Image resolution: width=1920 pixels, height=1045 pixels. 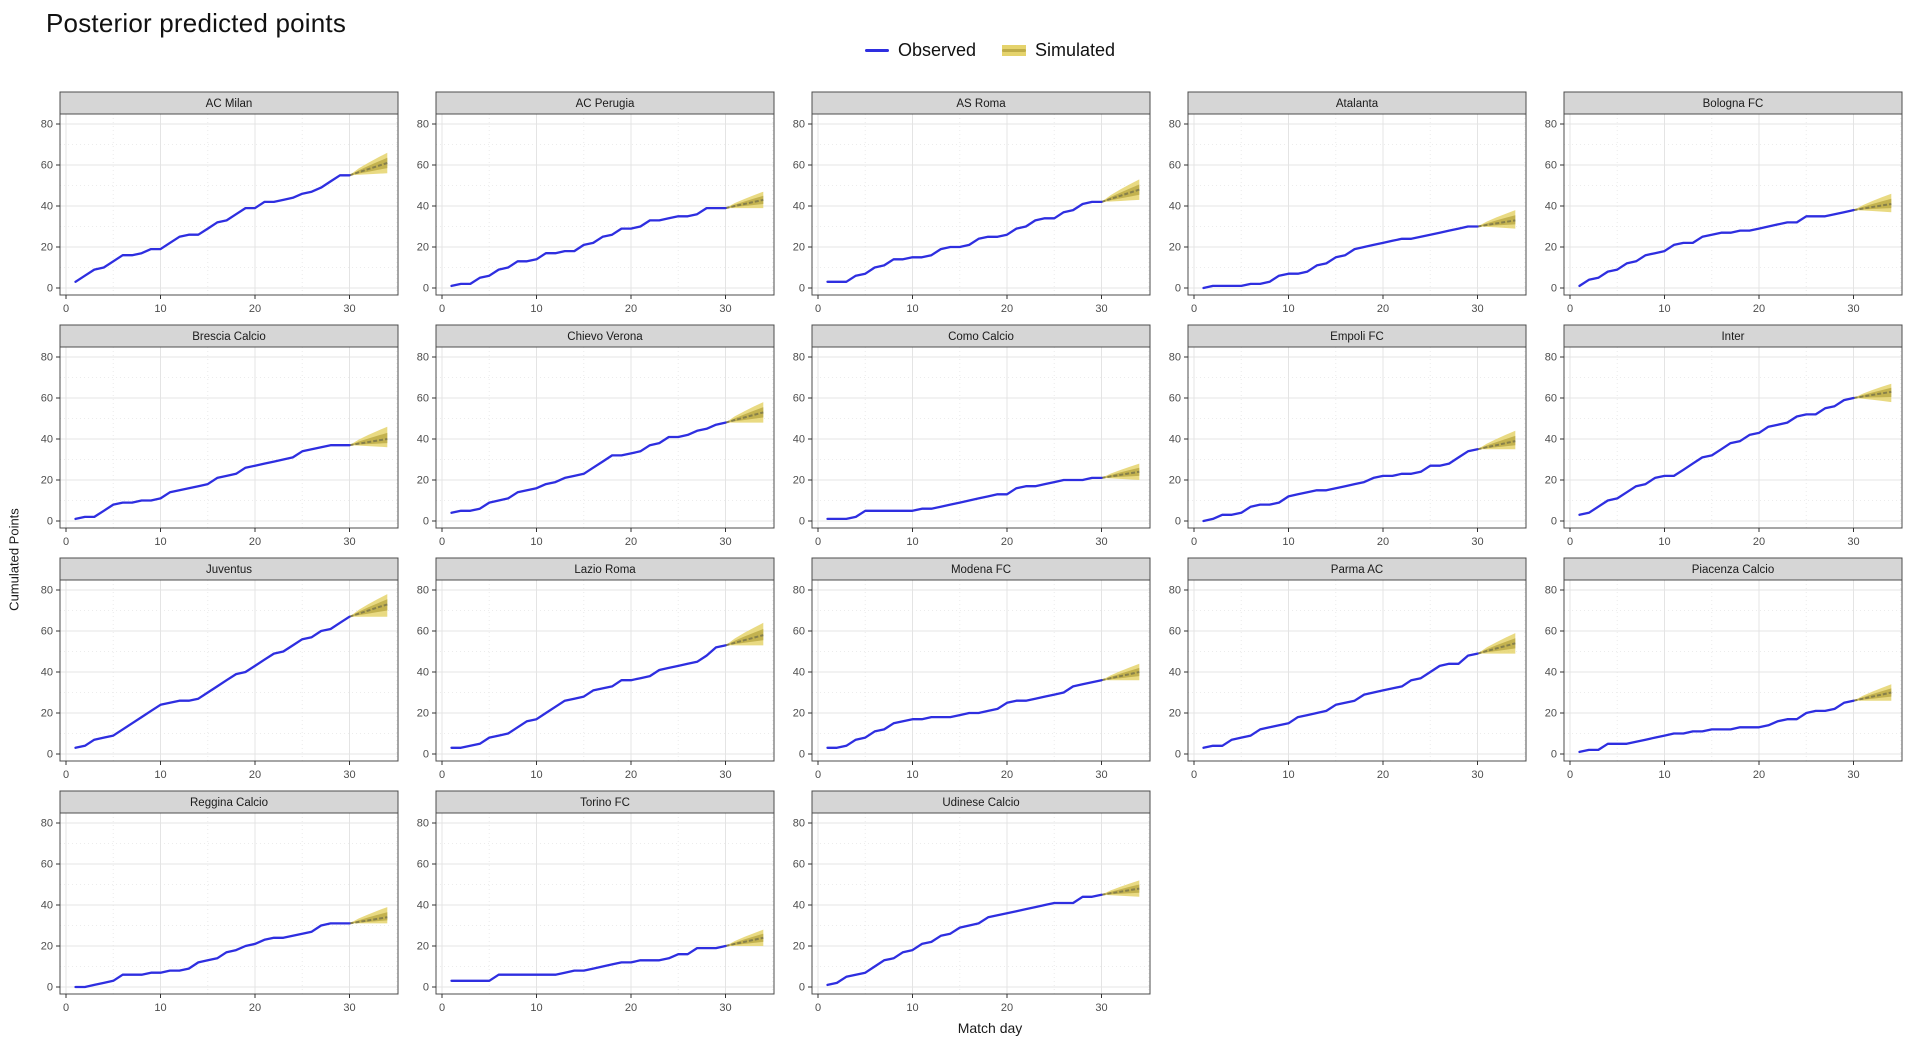 I want to click on facet-strip-title: Empoli FC, so click(x=1357, y=337).